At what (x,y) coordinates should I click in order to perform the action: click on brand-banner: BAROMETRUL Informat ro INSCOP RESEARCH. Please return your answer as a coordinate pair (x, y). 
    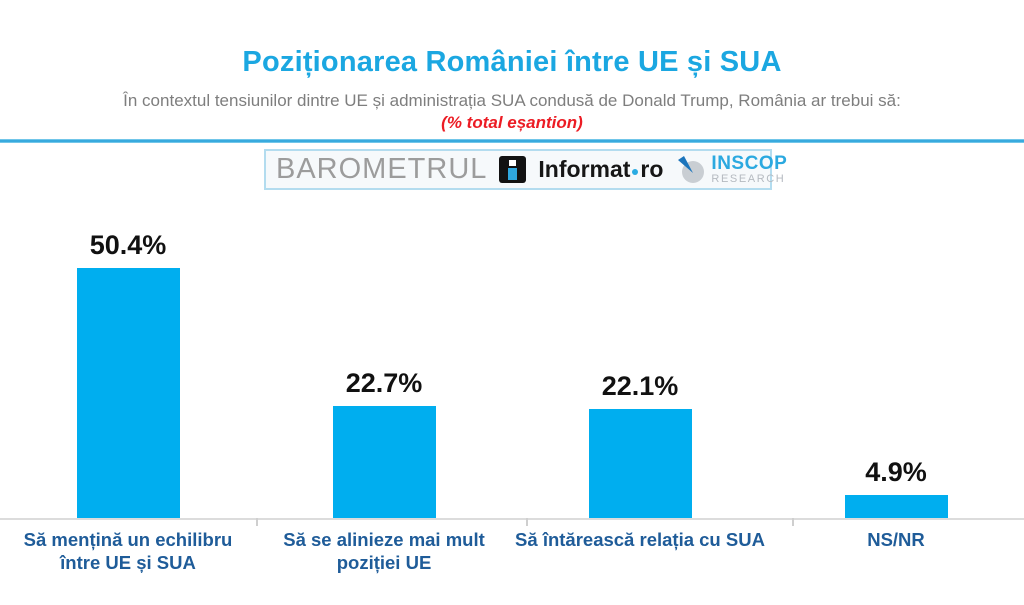
    Looking at the image, I should click on (525, 169).